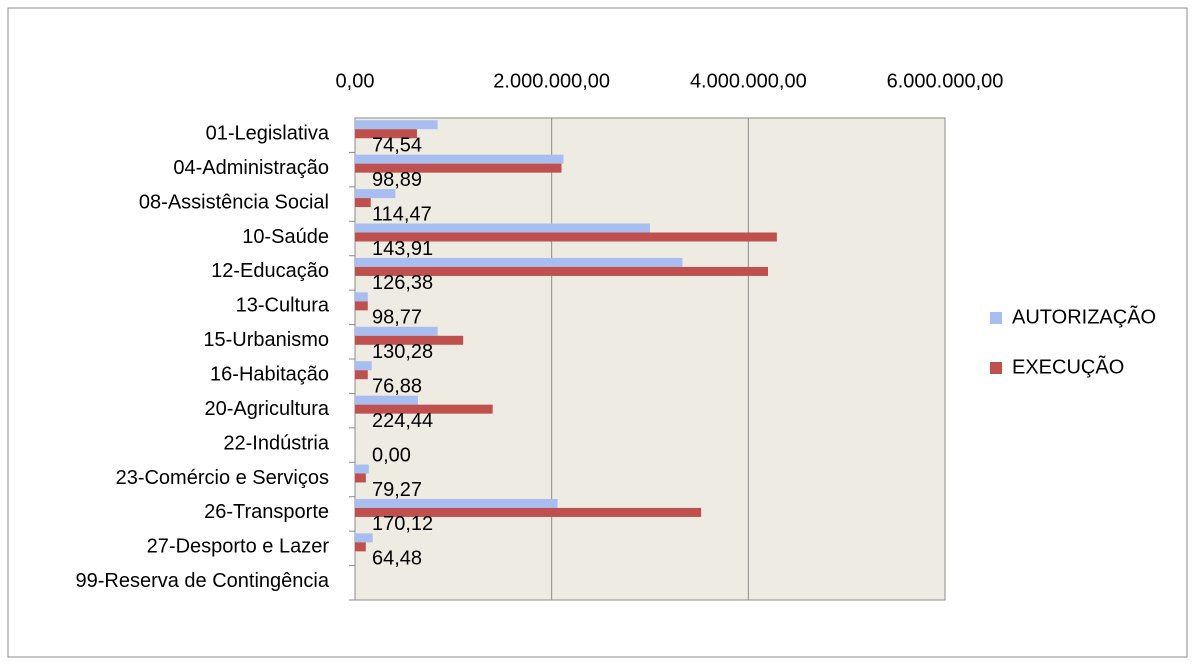  Describe the element at coordinates (402, 421) in the screenshot. I see `data-label: 224,44` at that location.